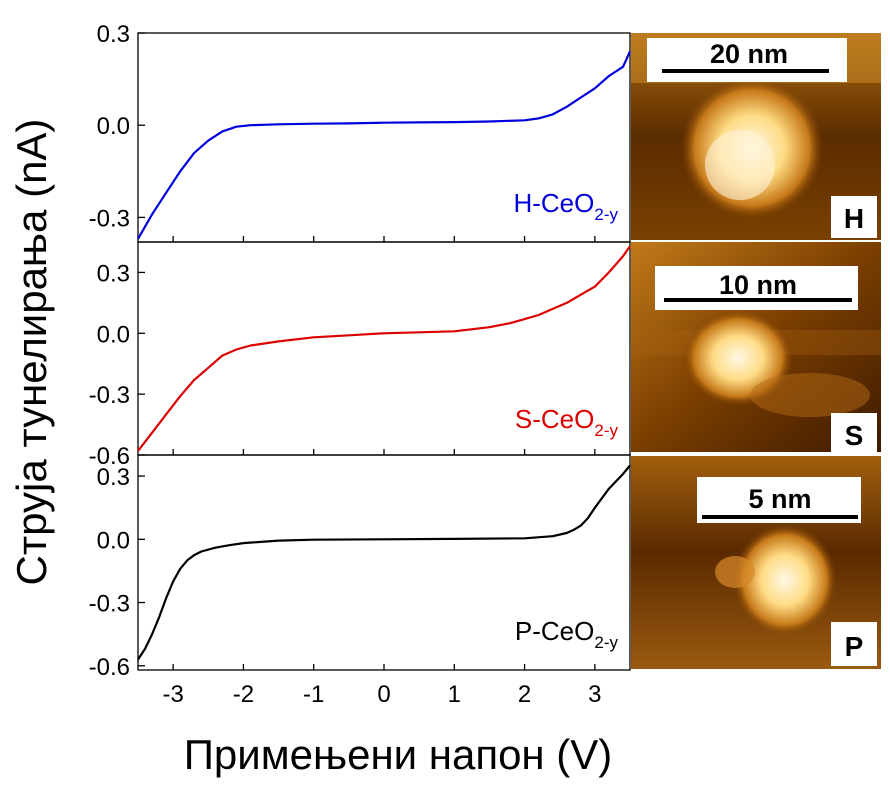 The height and width of the screenshot is (791, 890). What do you see at coordinates (172, 694) in the screenshot?
I see `x-tick-label: -3` at bounding box center [172, 694].